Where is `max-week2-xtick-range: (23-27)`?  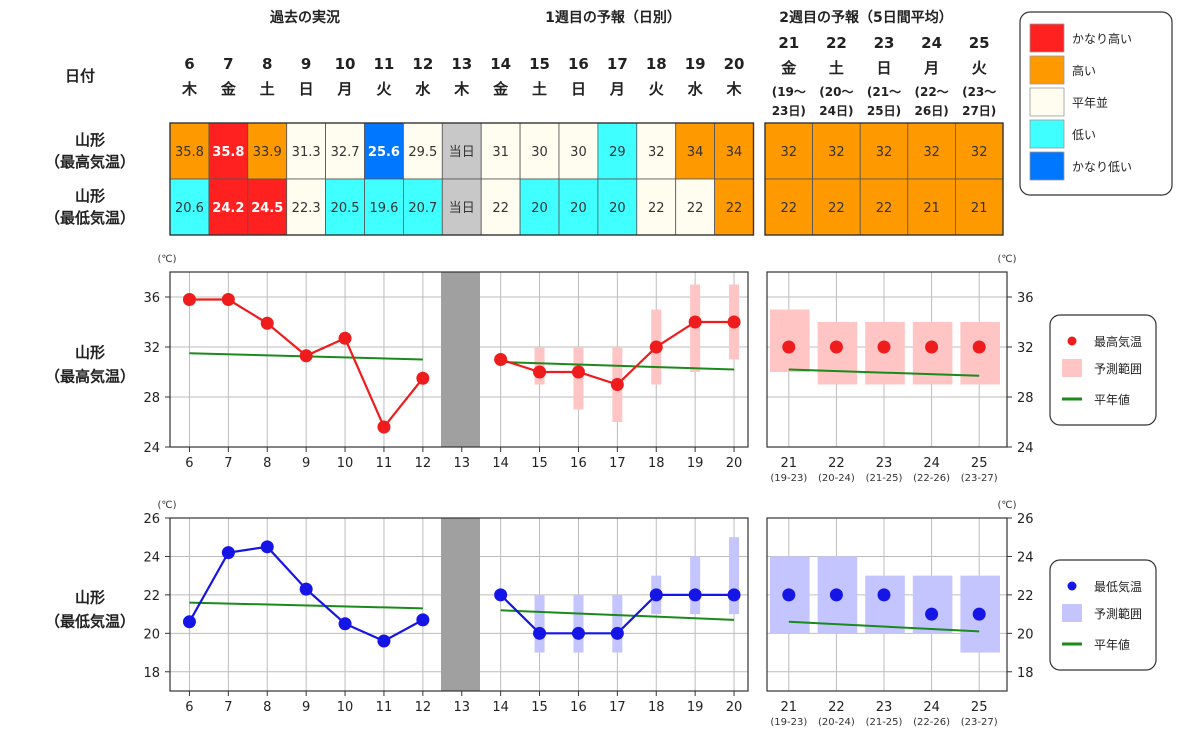 max-week2-xtick-range: (23-27) is located at coordinates (979, 478).